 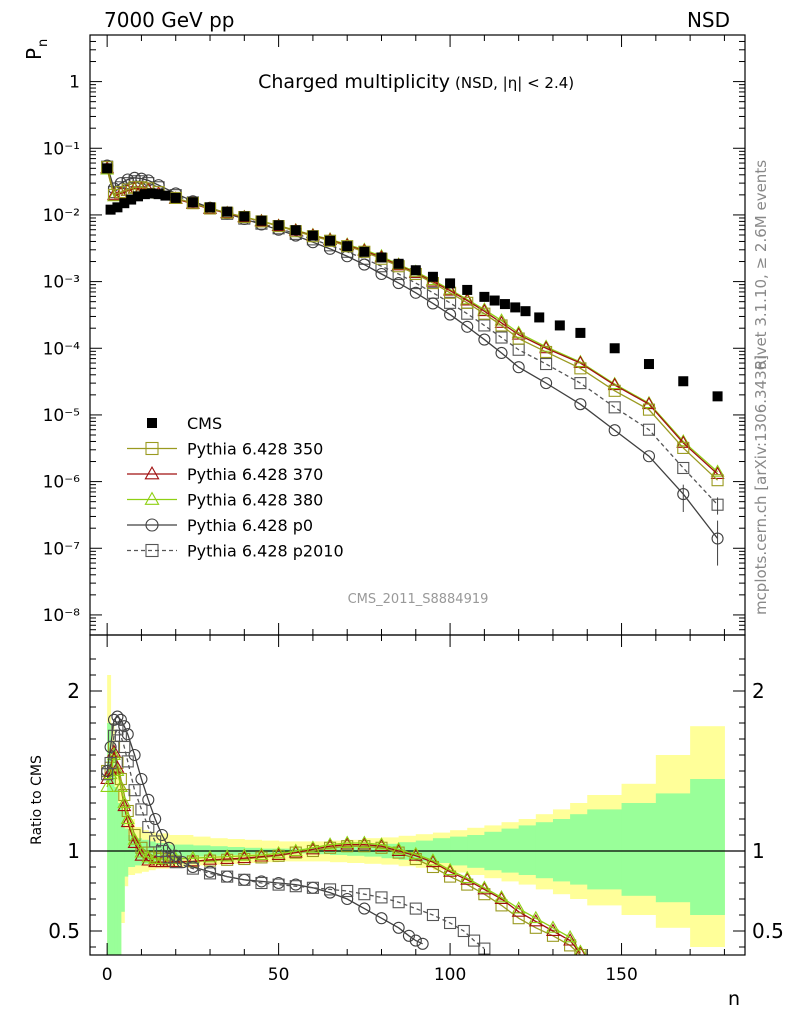 I want to click on energy-label: 7000 GeV pp, so click(x=169, y=20).